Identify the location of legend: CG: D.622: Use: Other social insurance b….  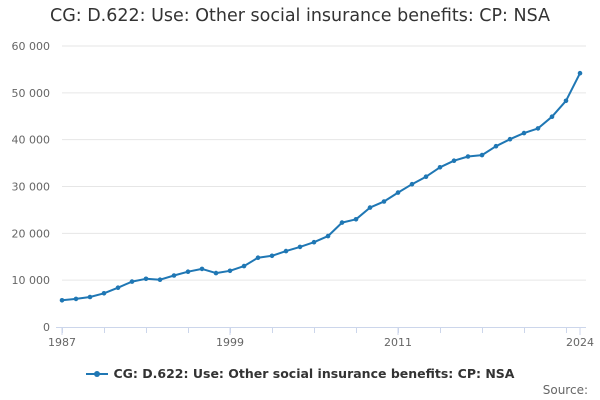
(300, 373).